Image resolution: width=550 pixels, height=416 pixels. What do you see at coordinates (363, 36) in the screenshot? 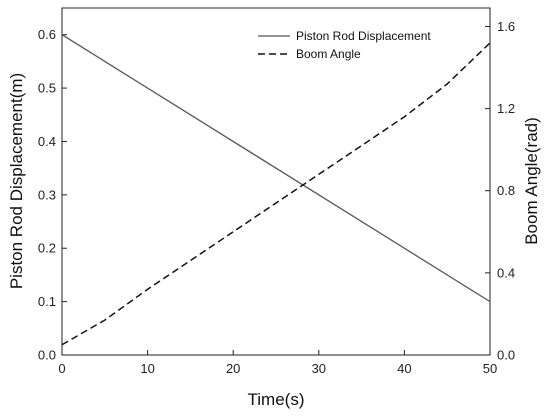
I see `legend-label-piston-rod-displacement: Piston Rod Displacement` at bounding box center [363, 36].